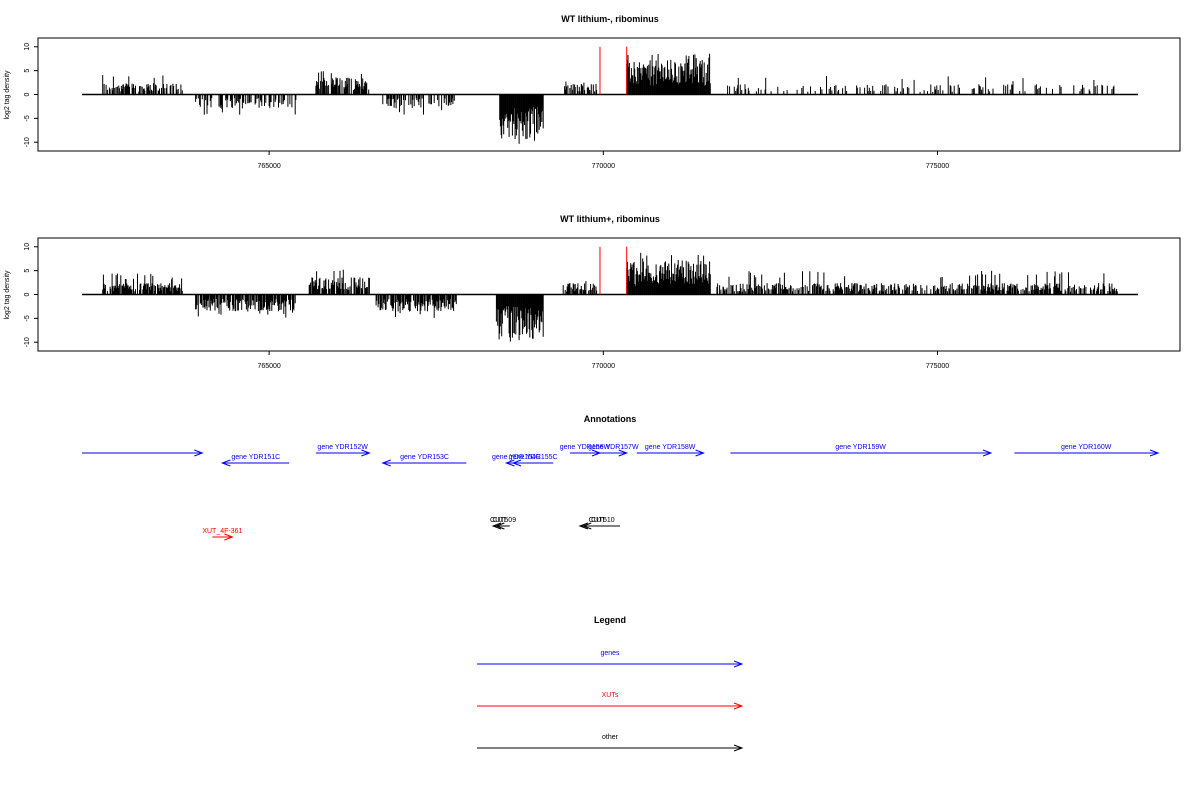 This screenshot has width=1200, height=800. Describe the element at coordinates (533, 457) in the screenshot. I see `gene-label: gene YDR155C` at that location.